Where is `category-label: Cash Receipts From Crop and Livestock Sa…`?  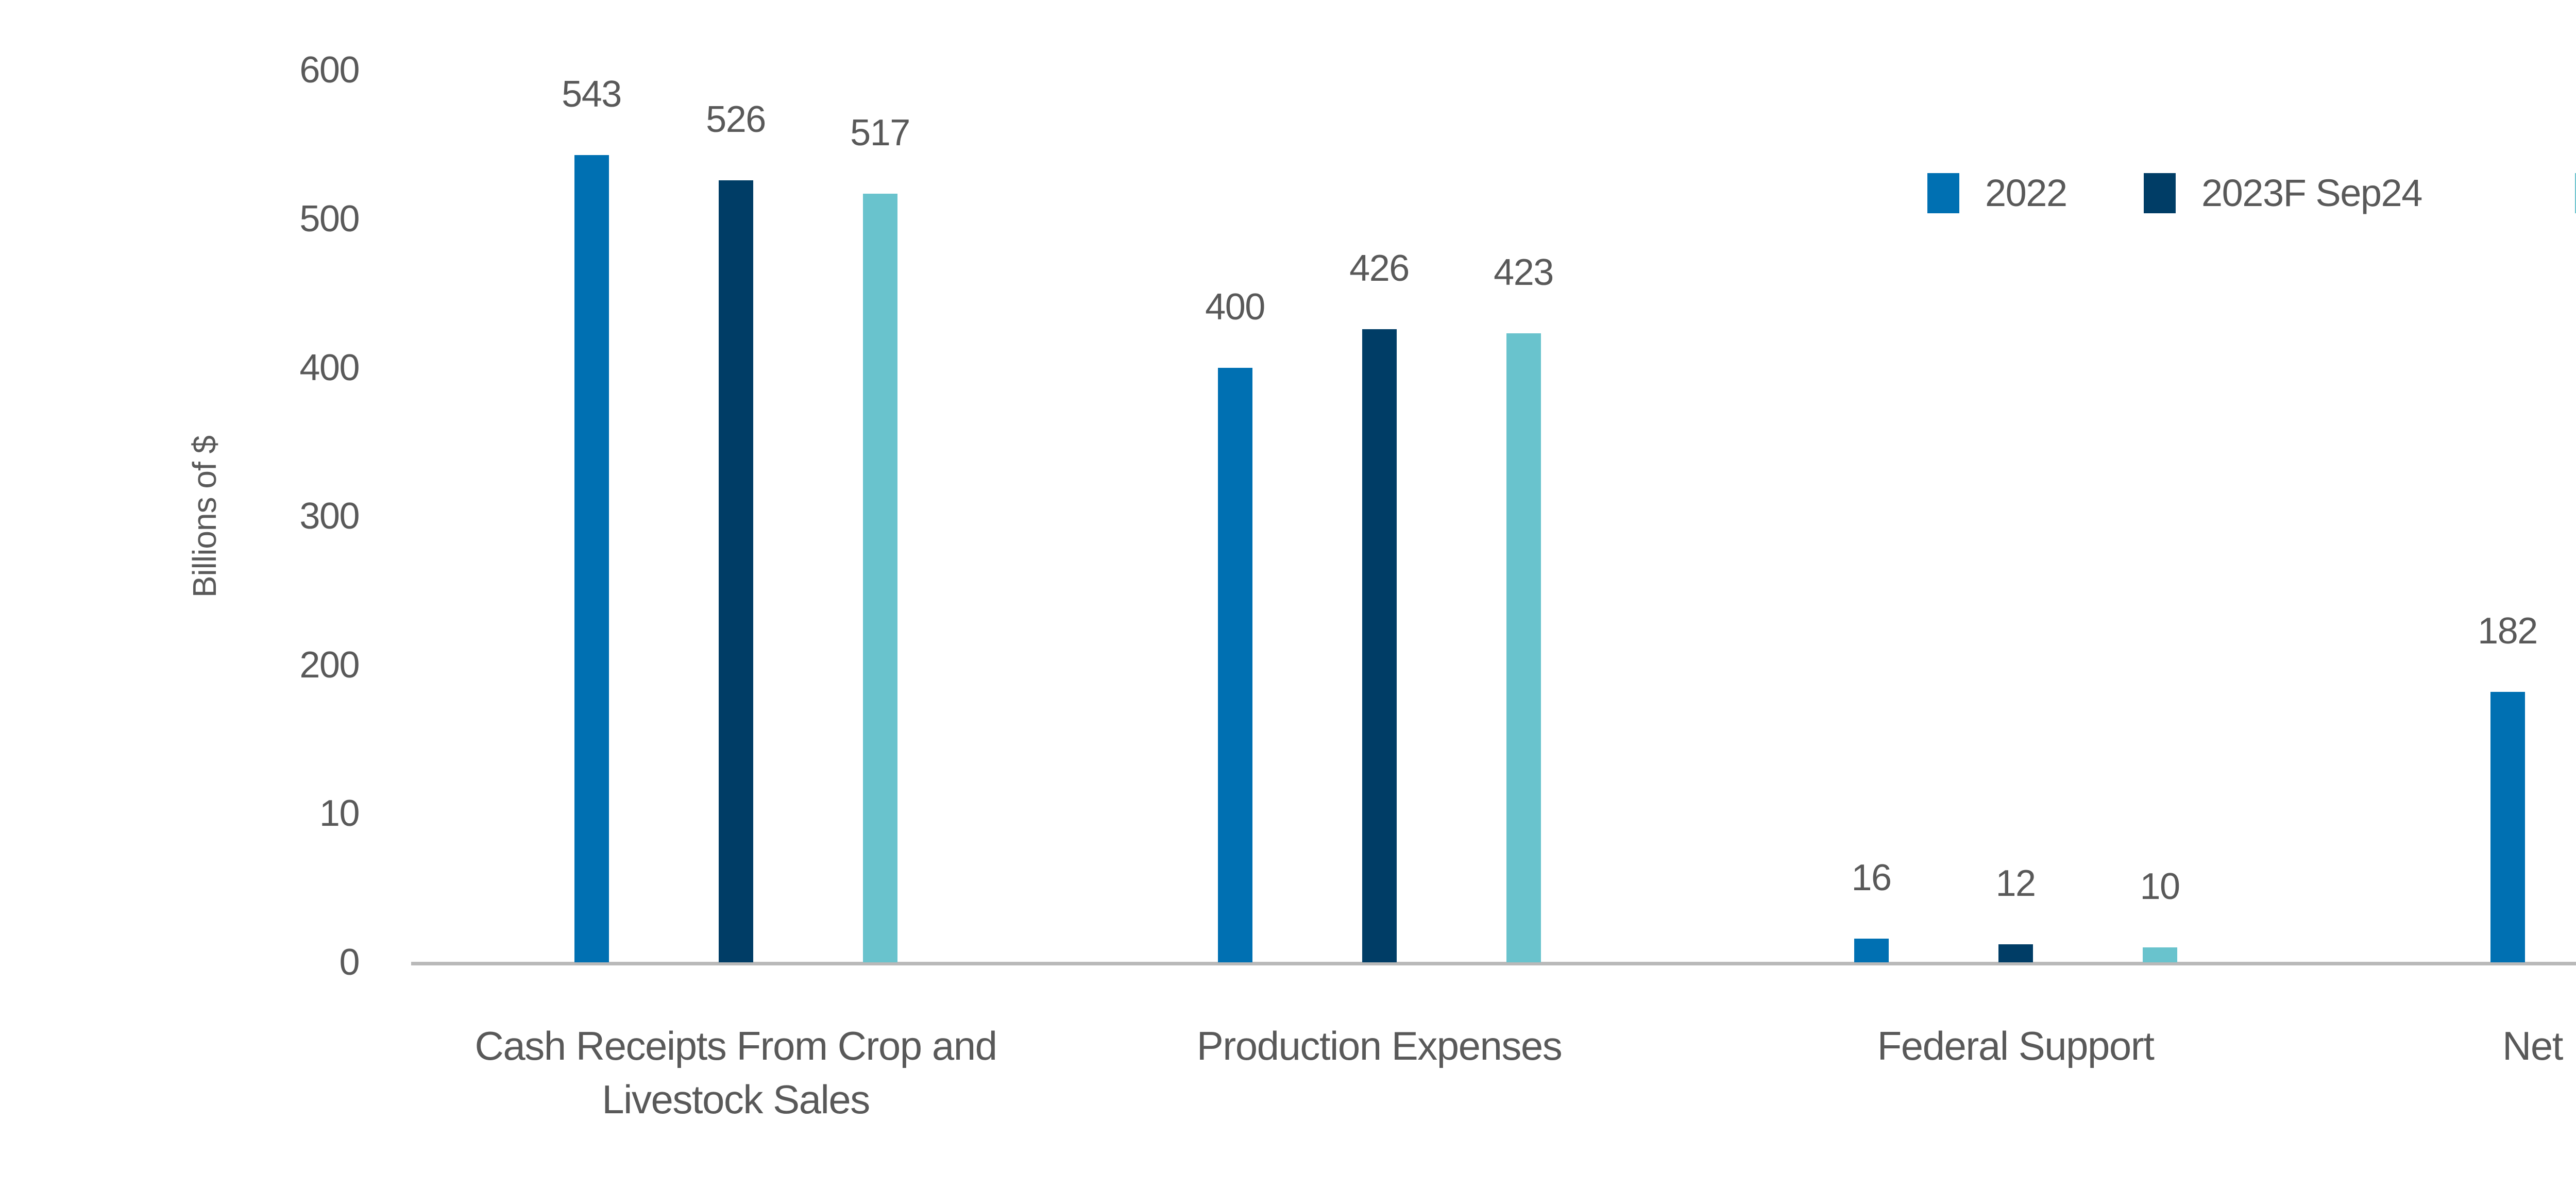
category-label: Cash Receipts From Crop and Livestock Sa… is located at coordinates (735, 1072).